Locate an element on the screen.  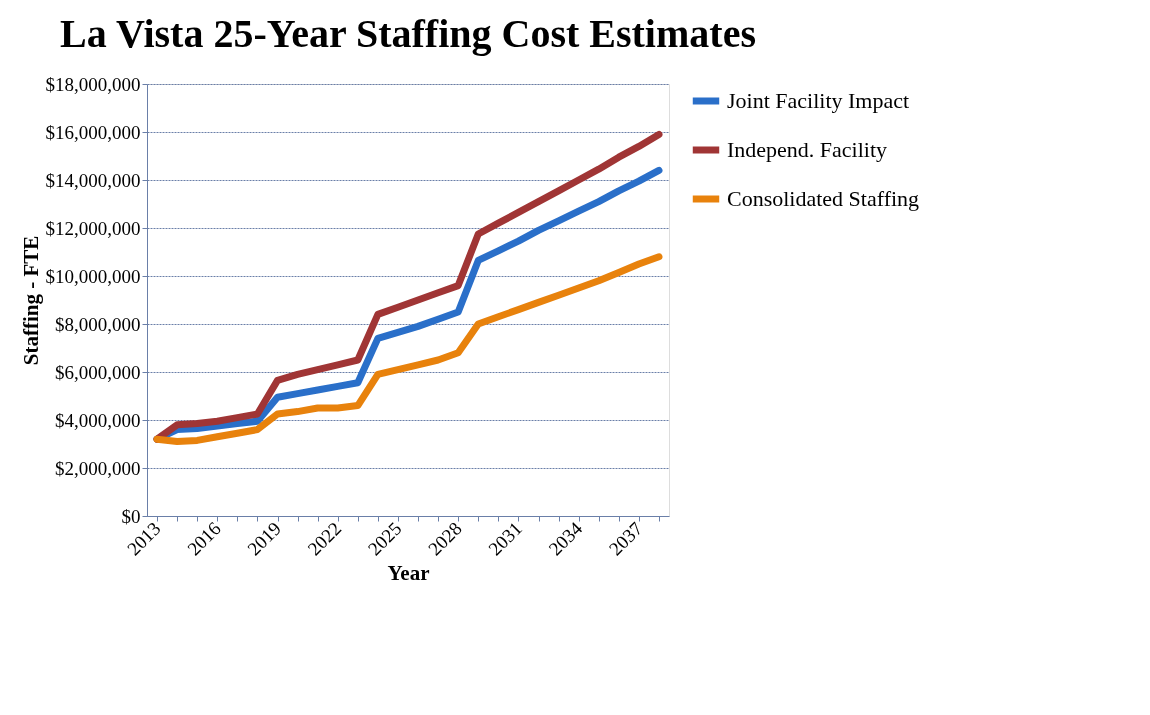
y-tick-label: $16,000,000 is located at coordinates (93, 132).